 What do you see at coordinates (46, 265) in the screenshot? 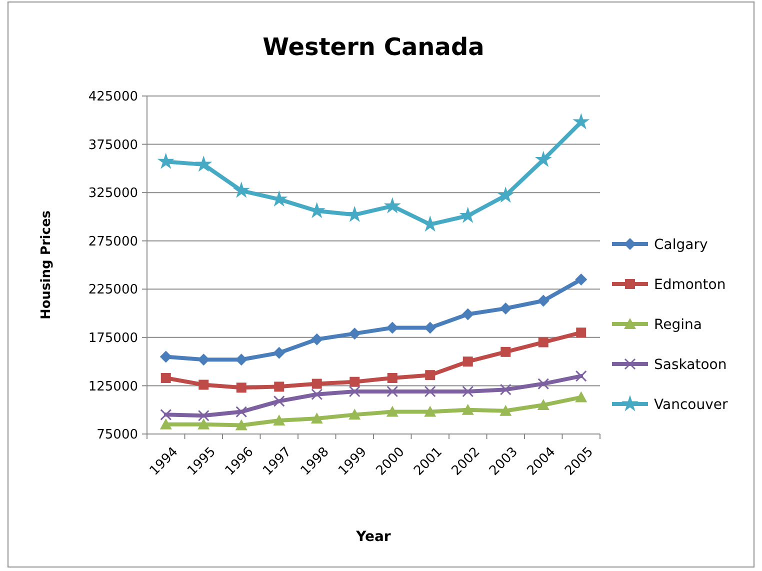
I see `y-axis-title: Housing Prices` at bounding box center [46, 265].